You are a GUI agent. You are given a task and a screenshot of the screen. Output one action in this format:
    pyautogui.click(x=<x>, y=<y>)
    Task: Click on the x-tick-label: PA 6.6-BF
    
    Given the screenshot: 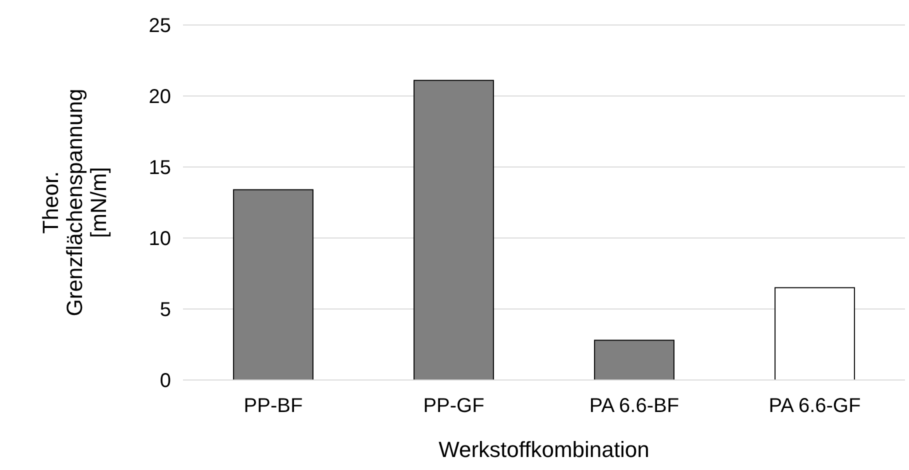 What is the action you would take?
    pyautogui.click(x=634, y=406)
    